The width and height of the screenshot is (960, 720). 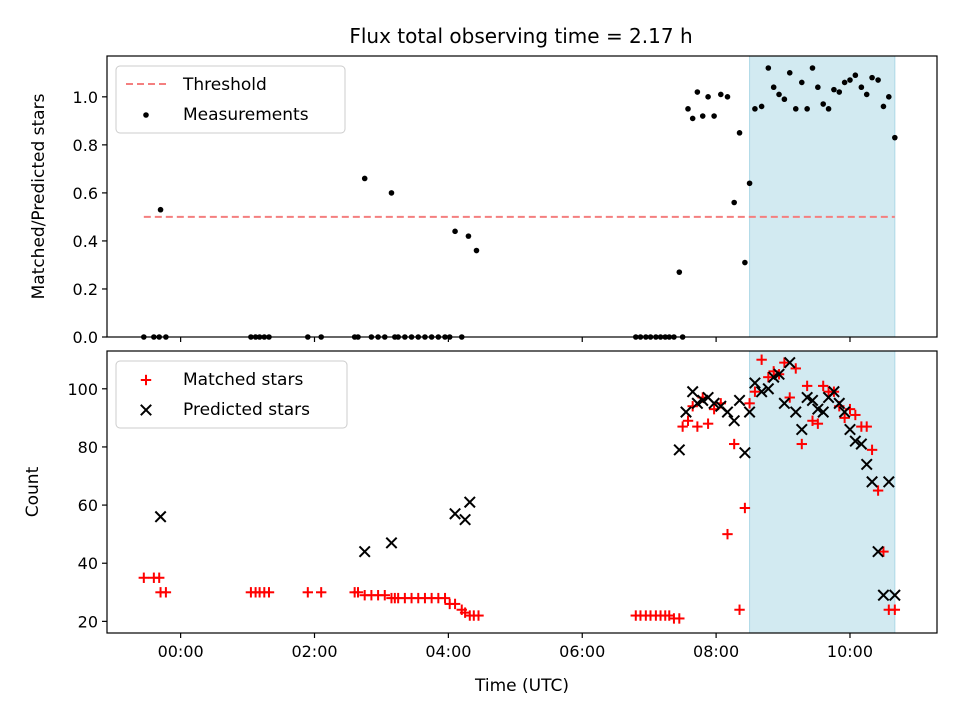 What do you see at coordinates (243, 380) in the screenshot?
I see `legend-matched-label: Matched stars` at bounding box center [243, 380].